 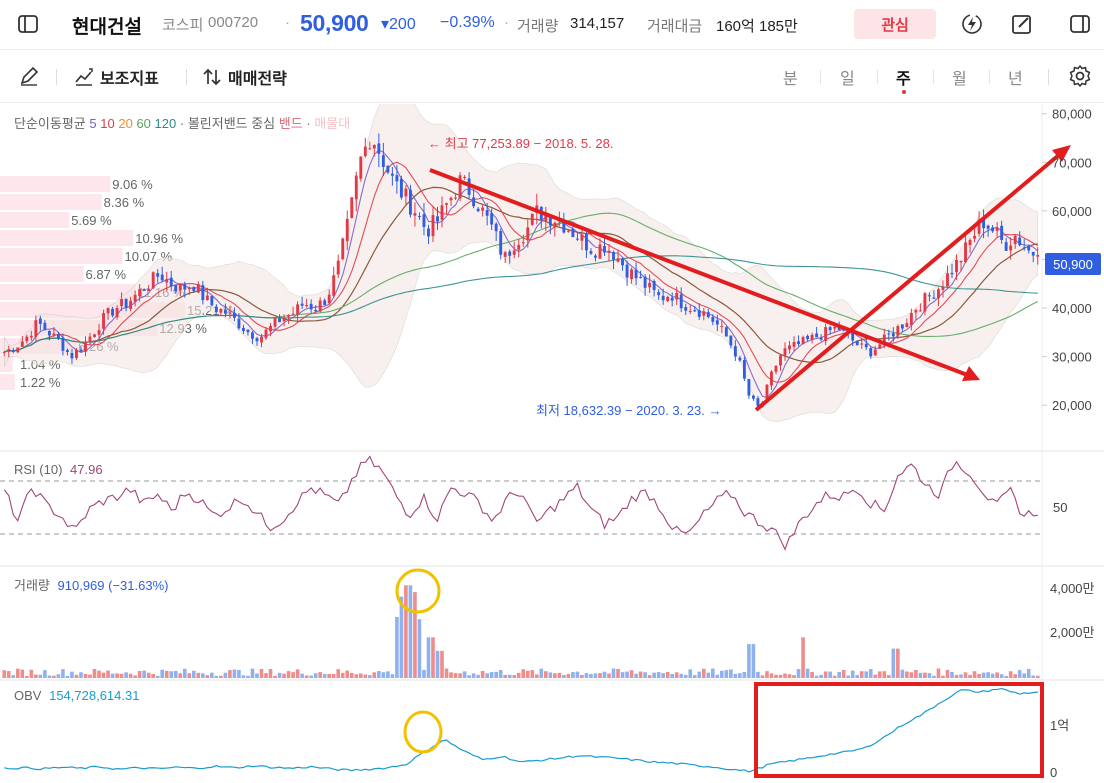 What do you see at coordinates (116, 77) in the screenshot?
I see `indicators-button: 보조지표` at bounding box center [116, 77].